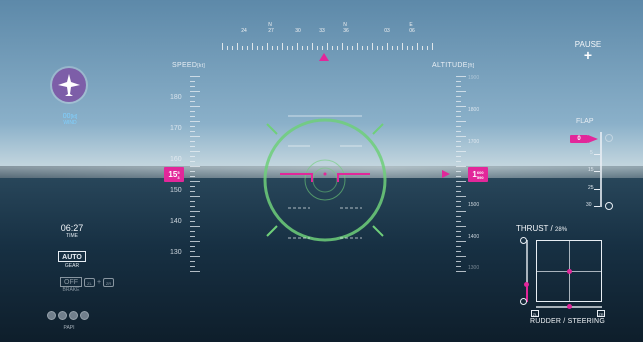 This screenshot has height=342, width=643. Describe the element at coordinates (84, 315) in the screenshot. I see `papi-light-icon` at that location.